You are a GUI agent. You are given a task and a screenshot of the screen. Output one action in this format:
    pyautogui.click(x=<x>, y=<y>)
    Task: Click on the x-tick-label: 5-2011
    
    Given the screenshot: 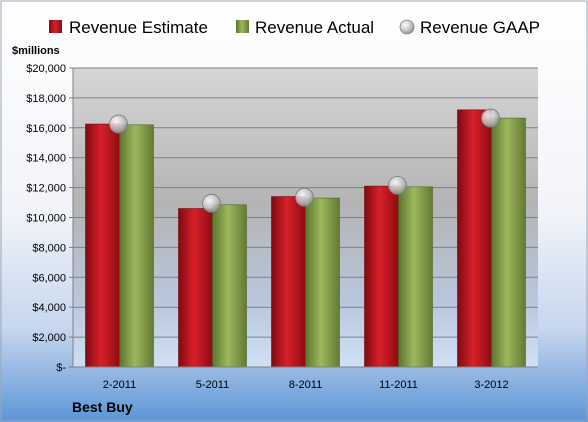 What is the action you would take?
    pyautogui.click(x=212, y=385)
    